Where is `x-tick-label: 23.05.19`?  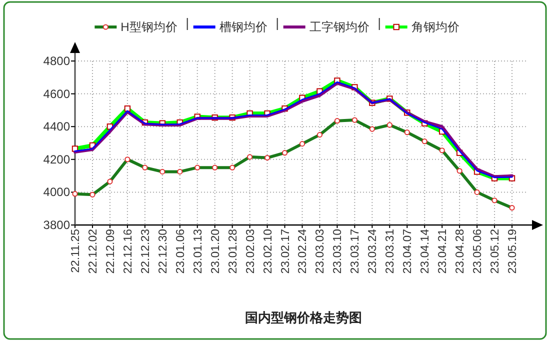
x-tick-label: 23.05.19 is located at coordinates (513, 251).